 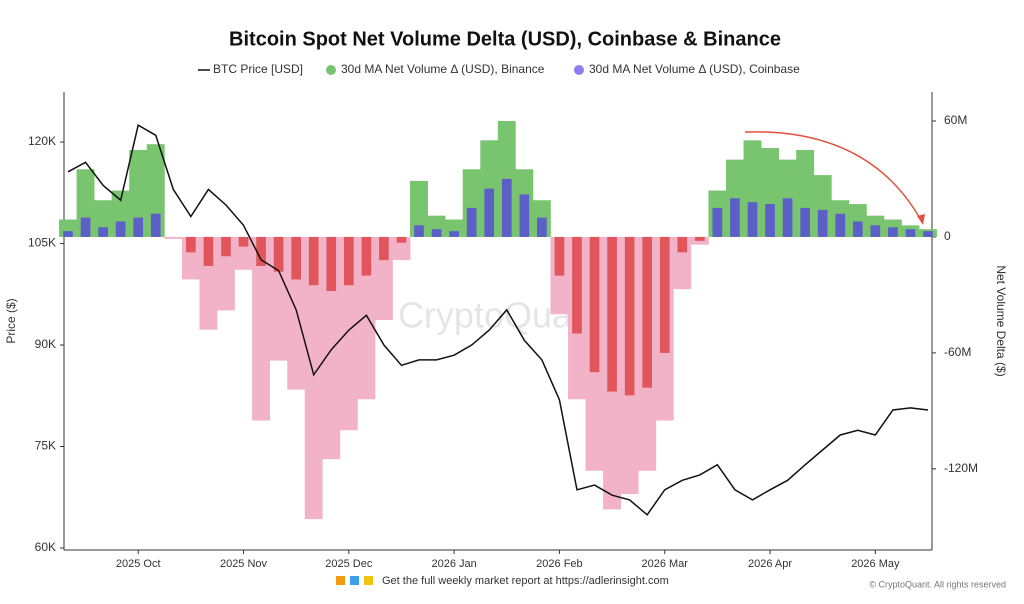 I want to click on legend-label: 30d MA Net Volume Δ (USD), Coinbase, so click(x=694, y=69).